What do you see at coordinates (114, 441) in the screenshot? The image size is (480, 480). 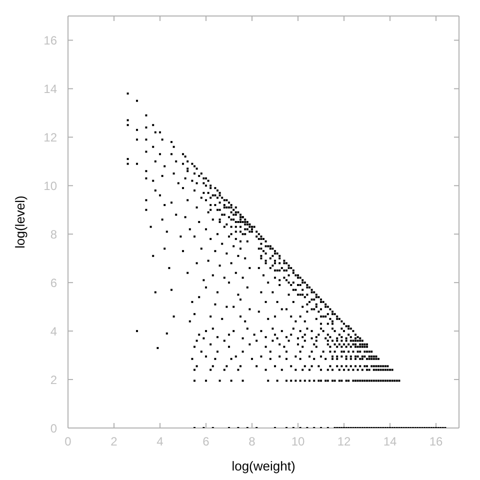 I see `x-tick-label: 2` at bounding box center [114, 441].